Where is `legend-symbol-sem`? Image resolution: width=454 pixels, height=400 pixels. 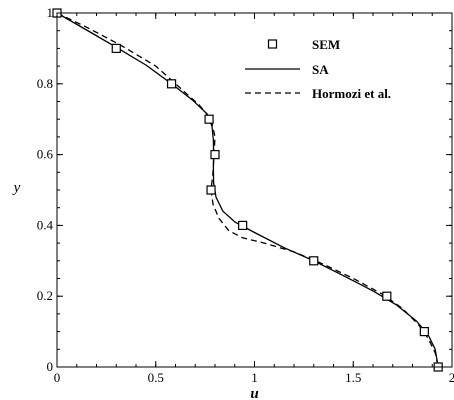 legend-symbol-sem is located at coordinates (272, 44).